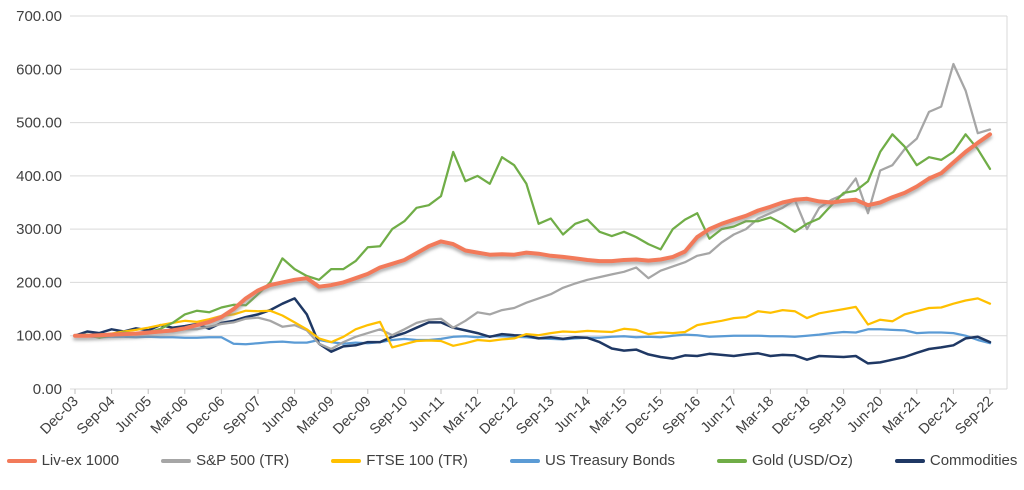 Image resolution: width=1024 pixels, height=490 pixels. I want to click on y-axis-label: 400.00, so click(39, 176).